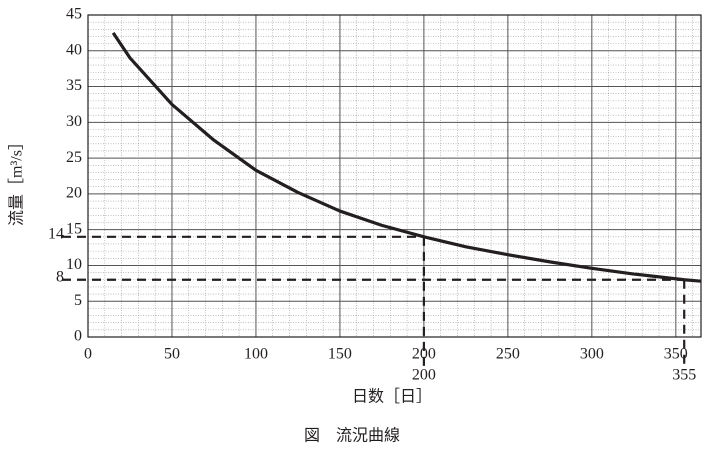 This screenshot has width=706, height=453. I want to click on y-tick-label: 20, so click(74, 193).